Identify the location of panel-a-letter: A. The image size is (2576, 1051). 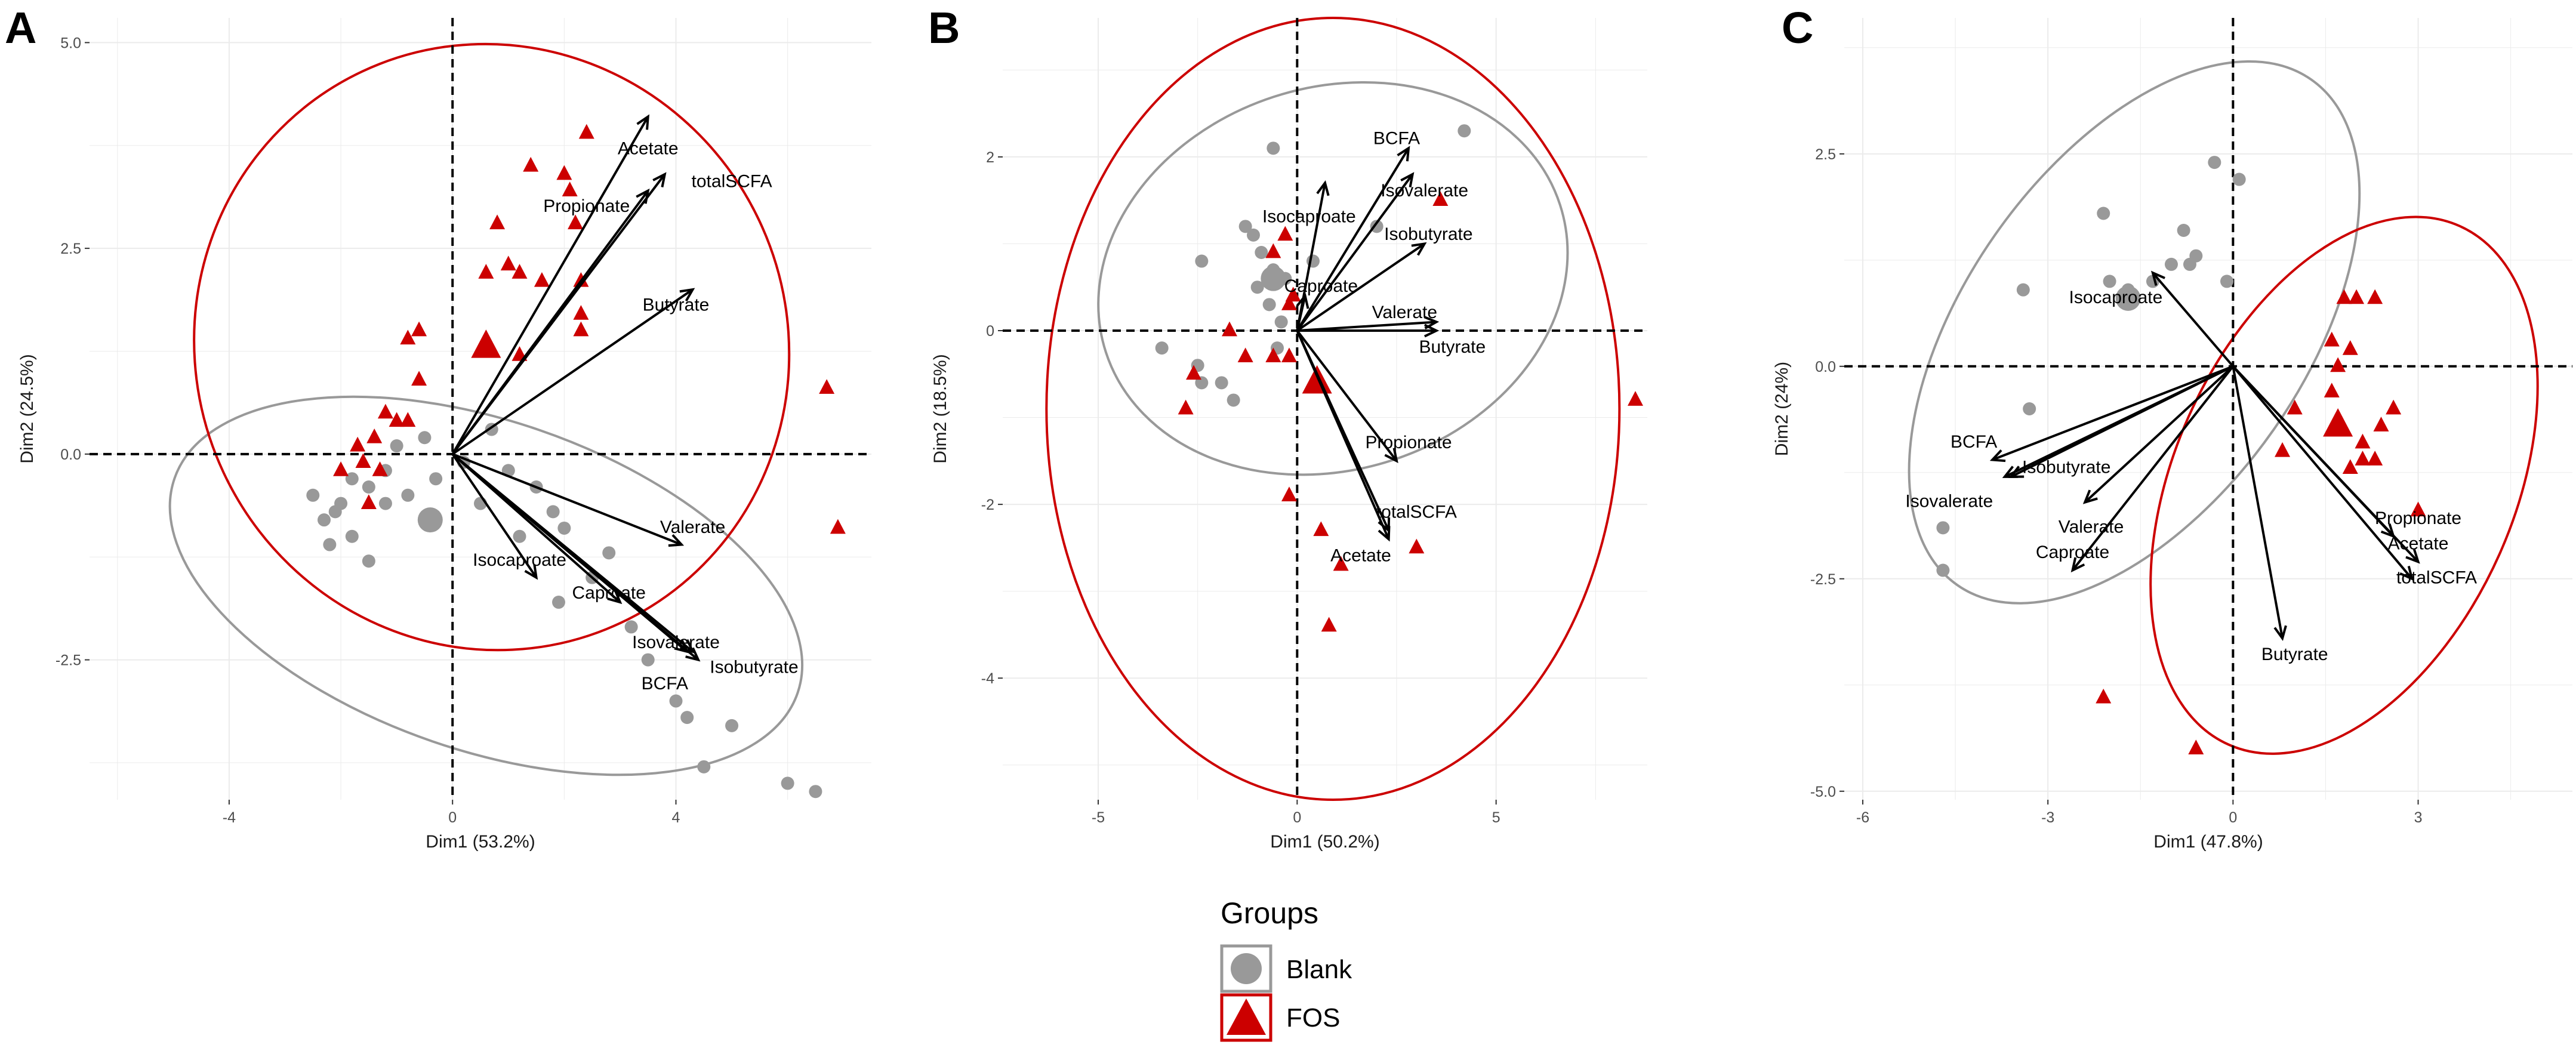
(20, 28).